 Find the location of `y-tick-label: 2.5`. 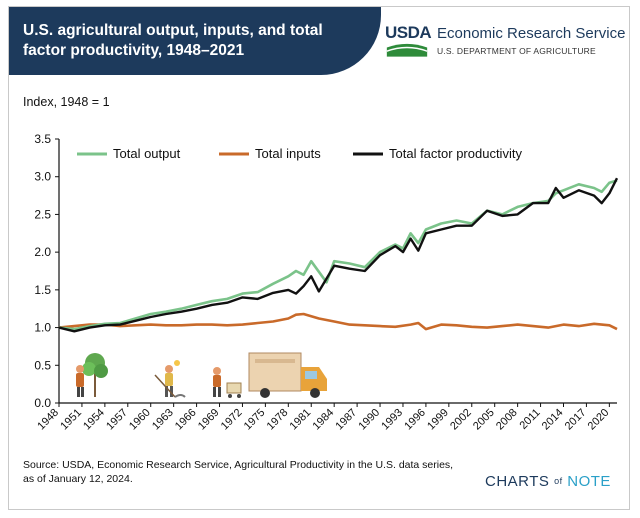

y-tick-label: 2.5 is located at coordinates (42, 214).